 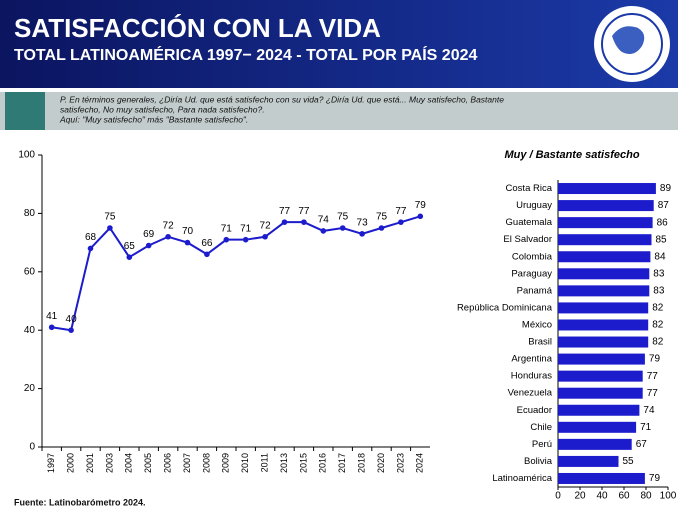 I want to click on bar-label: Venezuela, so click(x=530, y=393).